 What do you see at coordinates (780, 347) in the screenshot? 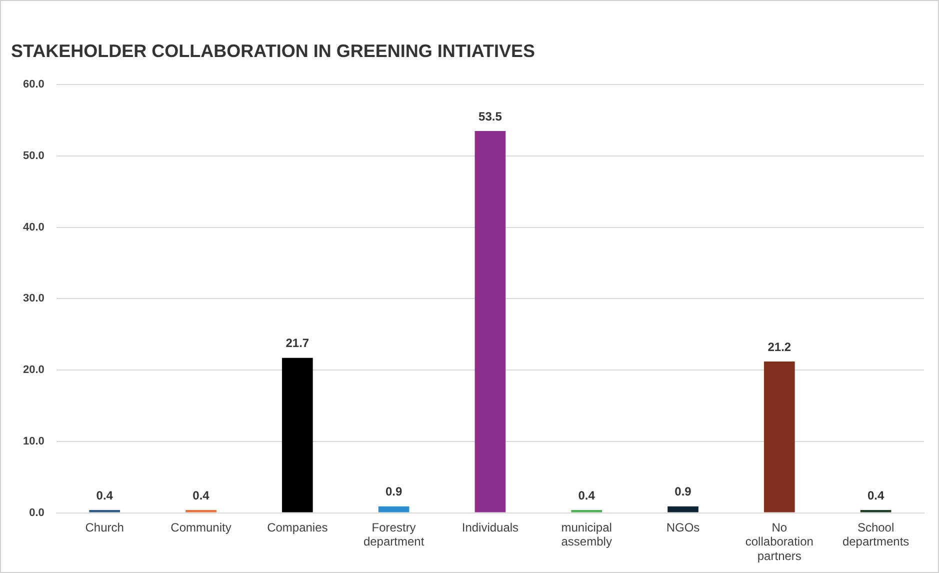
I see `data-label: 21.2` at bounding box center [780, 347].